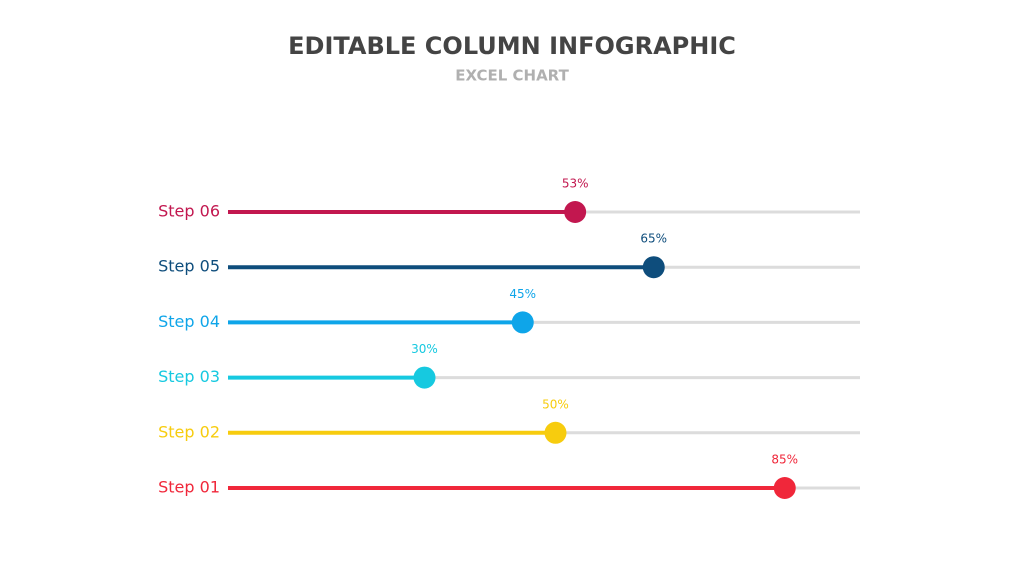 The image size is (1024, 576). What do you see at coordinates (424, 349) in the screenshot?
I see `value-label: 30%` at bounding box center [424, 349].